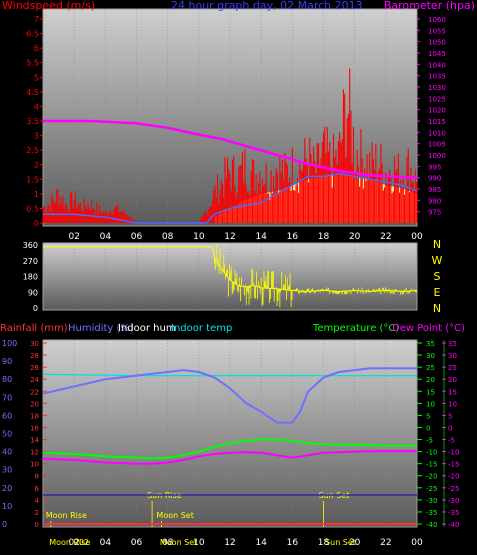 The image size is (477, 555). Describe the element at coordinates (355, 328) in the screenshot. I see `legend-entry: Temperature (°C)` at that location.